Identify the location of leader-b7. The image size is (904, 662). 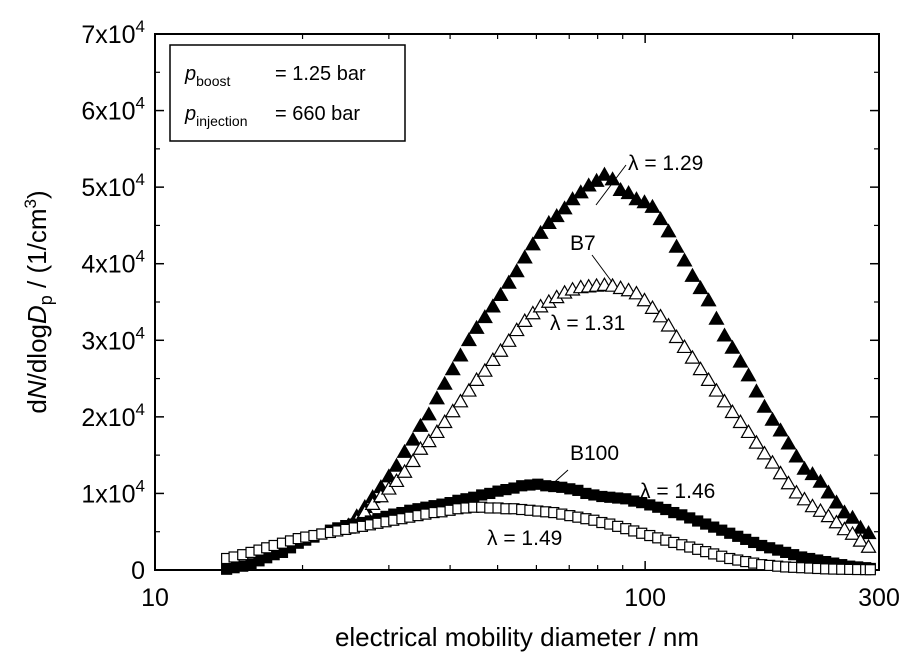
(602, 268).